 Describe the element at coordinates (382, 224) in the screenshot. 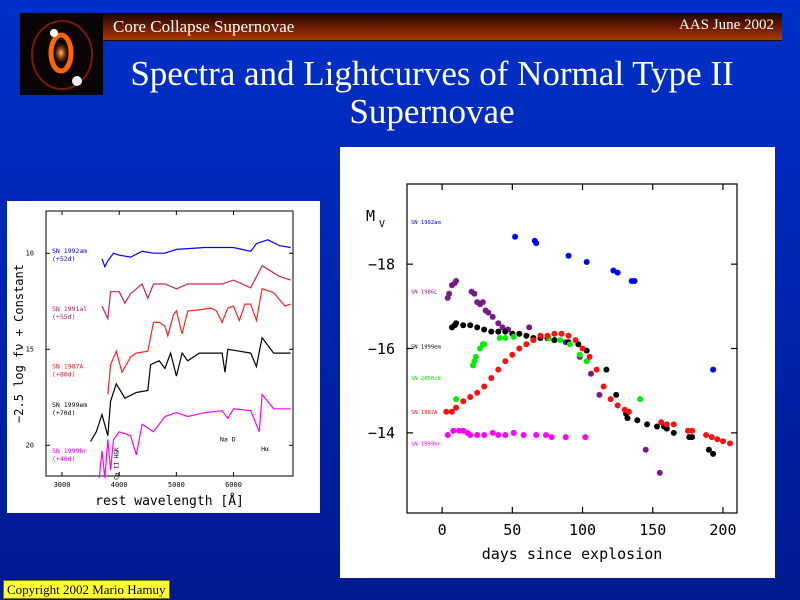

I see `y-axis-label-subscript: V` at that location.